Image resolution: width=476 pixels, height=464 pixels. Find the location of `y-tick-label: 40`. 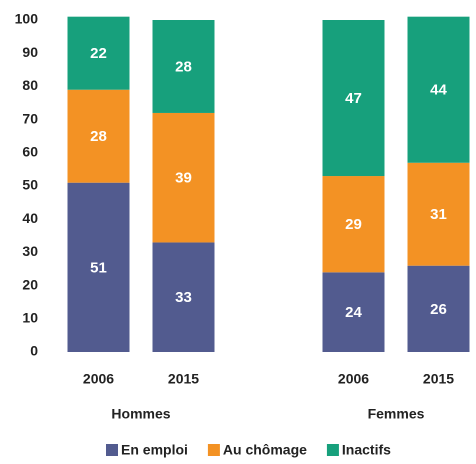

y-tick-label: 40 is located at coordinates (30, 218).